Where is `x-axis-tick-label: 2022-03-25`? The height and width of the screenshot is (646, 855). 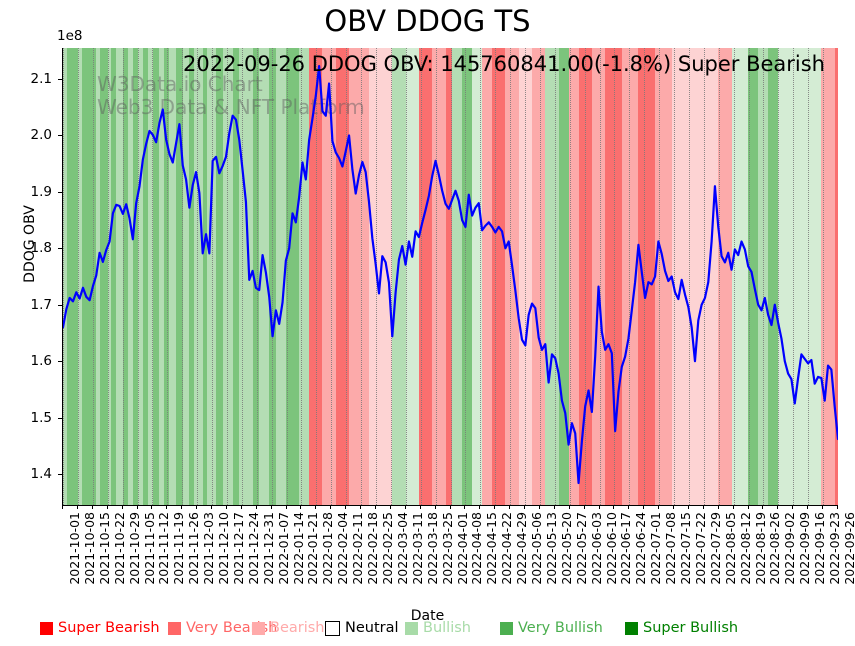 x-axis-tick-label: 2022-03-25 is located at coordinates (447, 548).